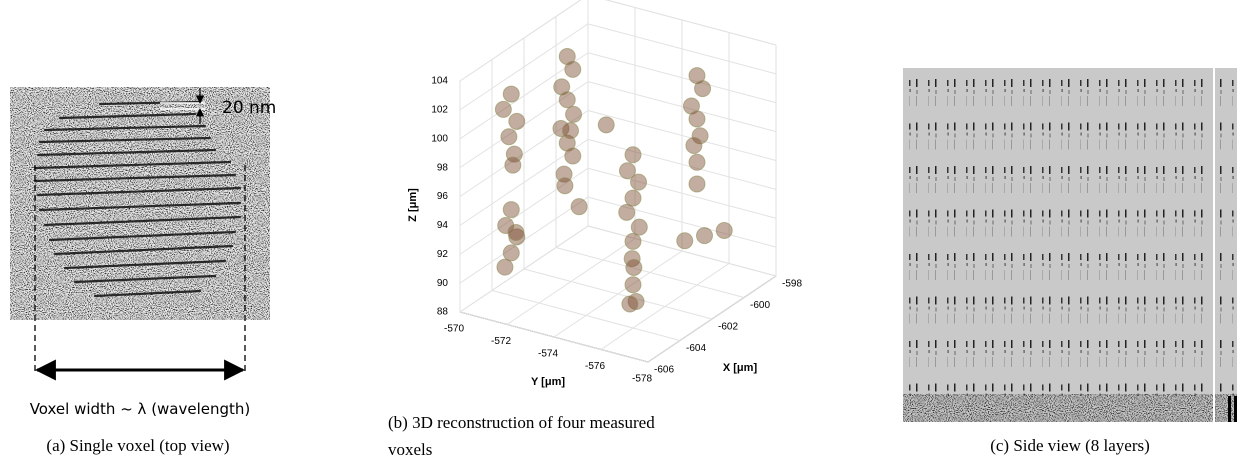 The image size is (1243, 463). What do you see at coordinates (664, 370) in the screenshot?
I see `x-tick-label: -606` at bounding box center [664, 370].